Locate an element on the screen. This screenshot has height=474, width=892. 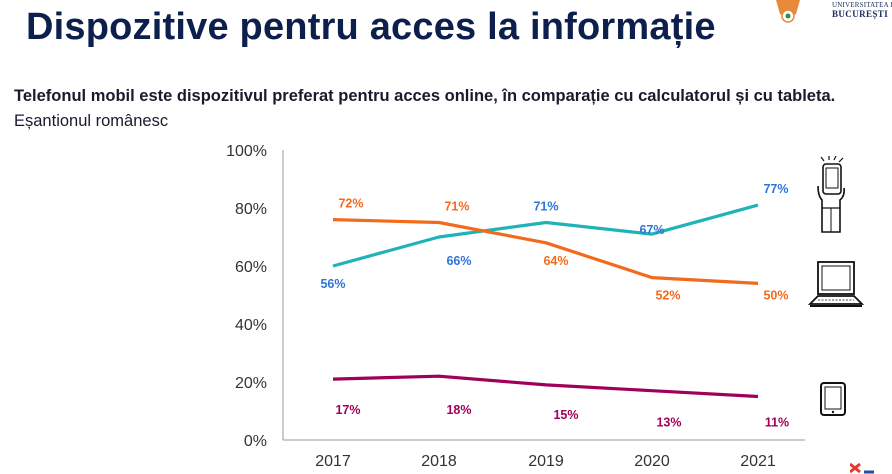
tablet-icon is located at coordinates (833, 399).